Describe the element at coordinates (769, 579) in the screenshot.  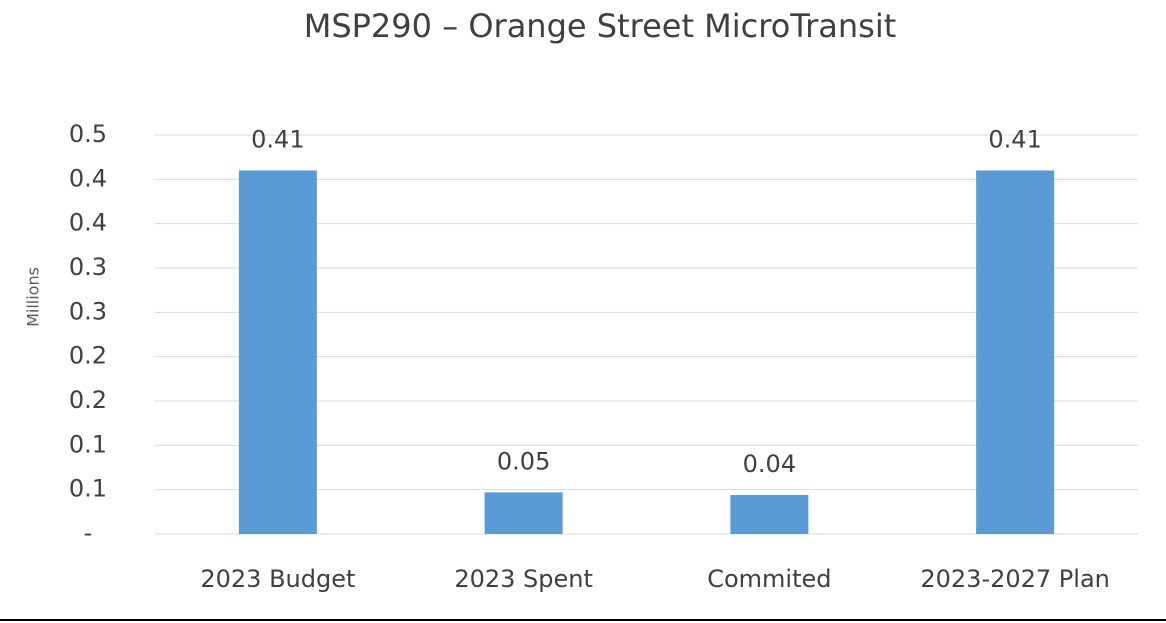
I see `x-tick-label: Commited` at that location.